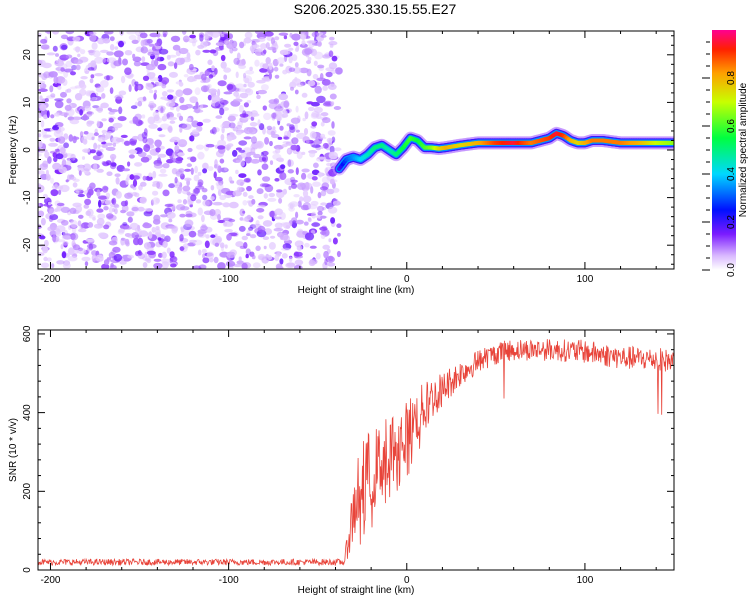 The height and width of the screenshot is (600, 750). Describe the element at coordinates (731, 78) in the screenshot. I see `colorbar-tick-label: 0.8` at that location.